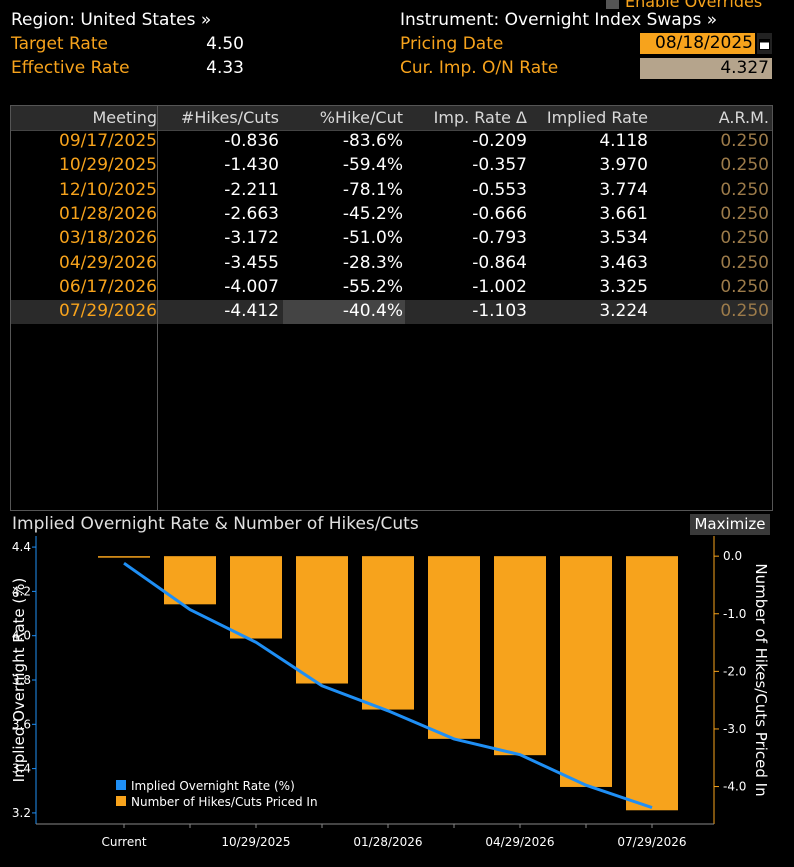  Describe the element at coordinates (623, 213) in the screenshot. I see `cell-implied-rate: 3.661` at that location.